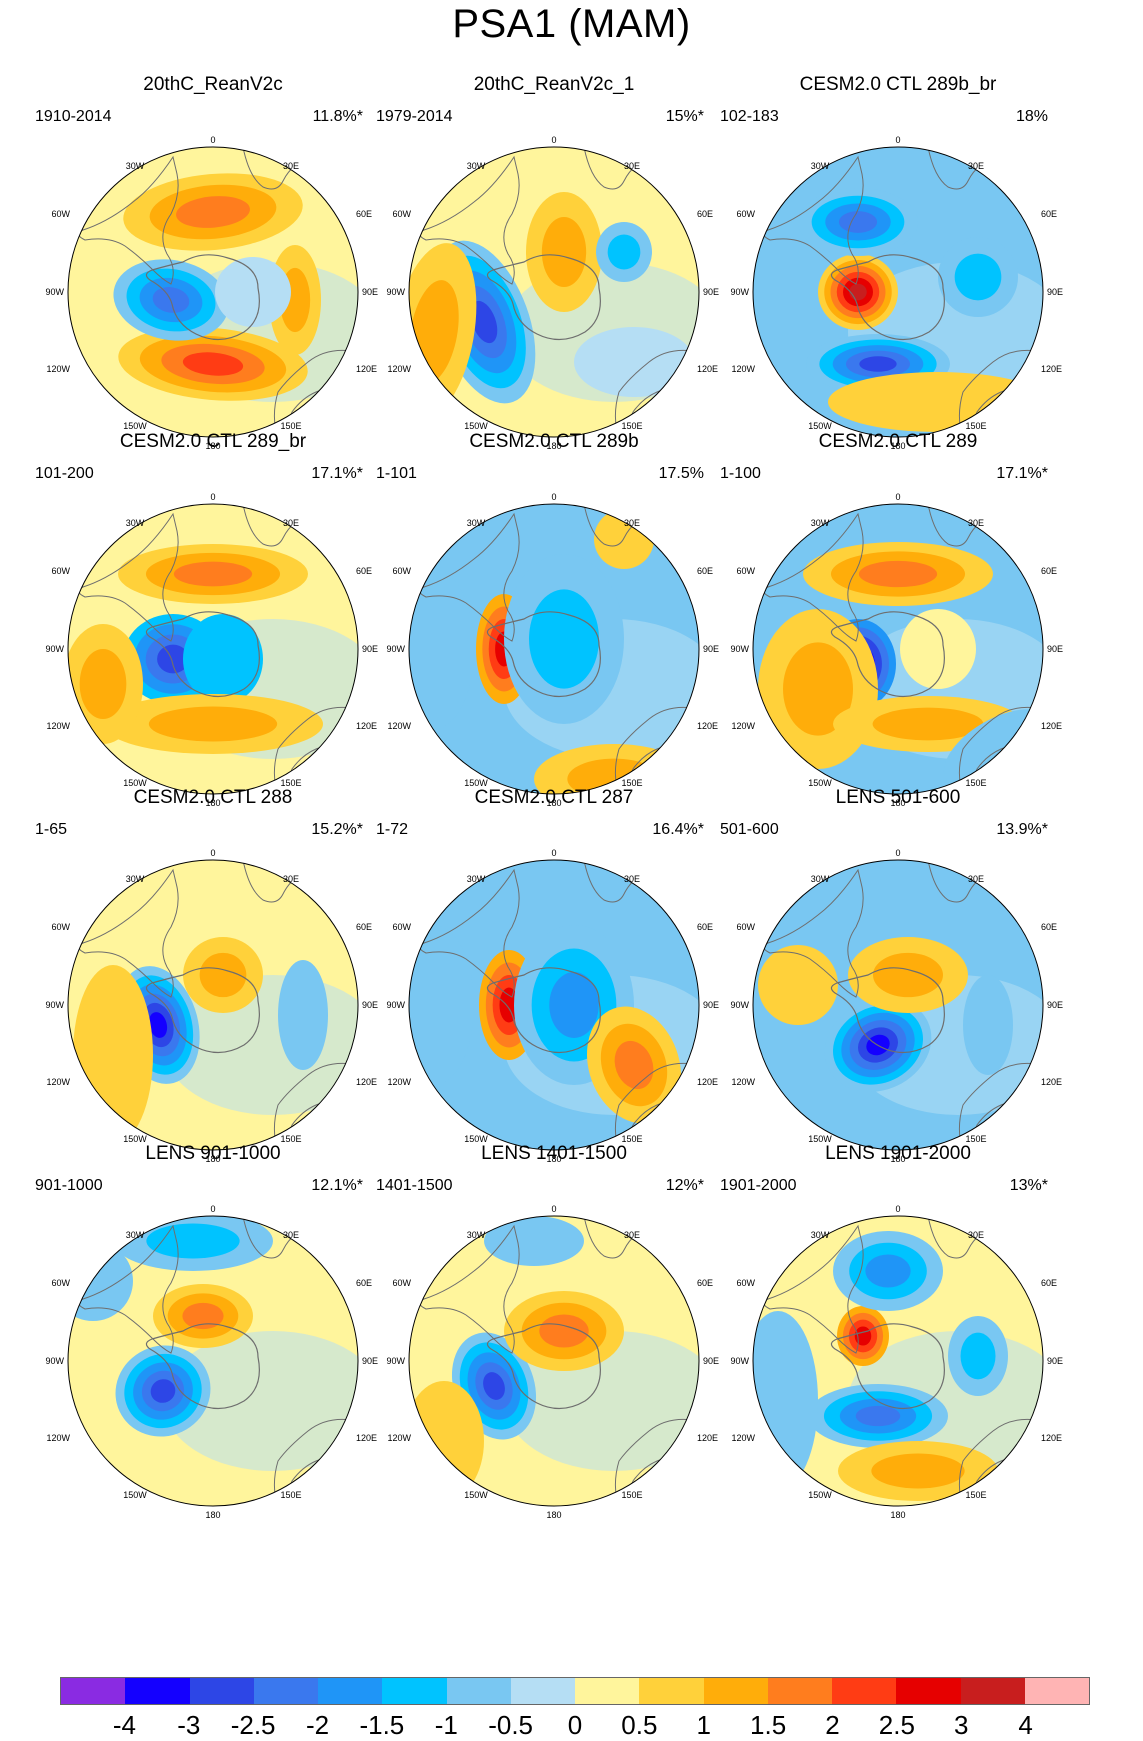 This screenshot has height=1741, width=1143. Describe the element at coordinates (135, 1235) in the screenshot. I see `longitude-tick-label: 30W` at that location.